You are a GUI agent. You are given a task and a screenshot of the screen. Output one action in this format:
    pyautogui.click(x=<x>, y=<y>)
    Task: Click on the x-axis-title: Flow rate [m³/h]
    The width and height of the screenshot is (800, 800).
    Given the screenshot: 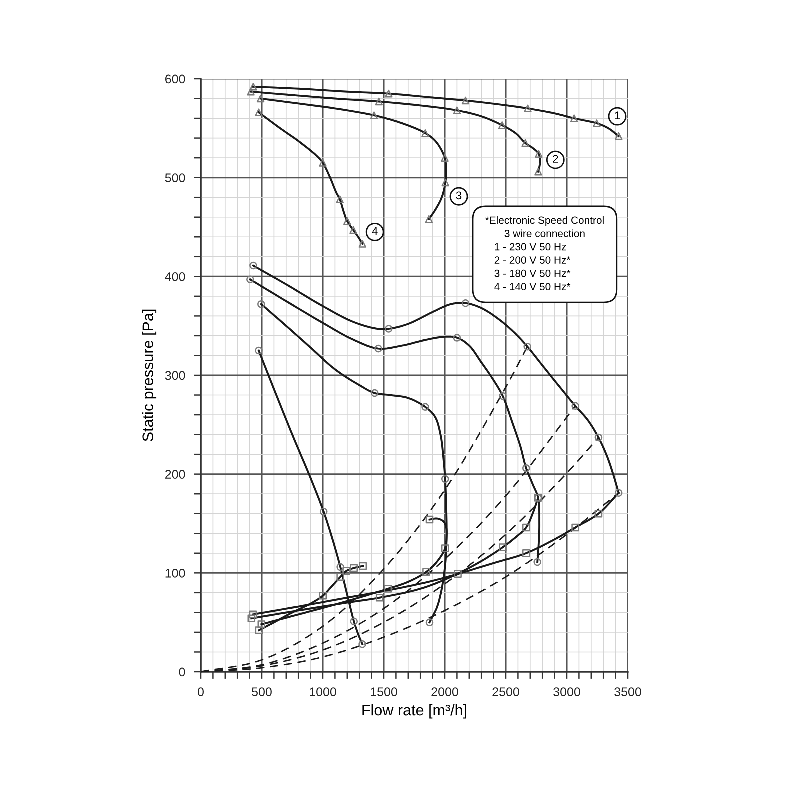 What is the action you would take?
    pyautogui.click(x=414, y=711)
    